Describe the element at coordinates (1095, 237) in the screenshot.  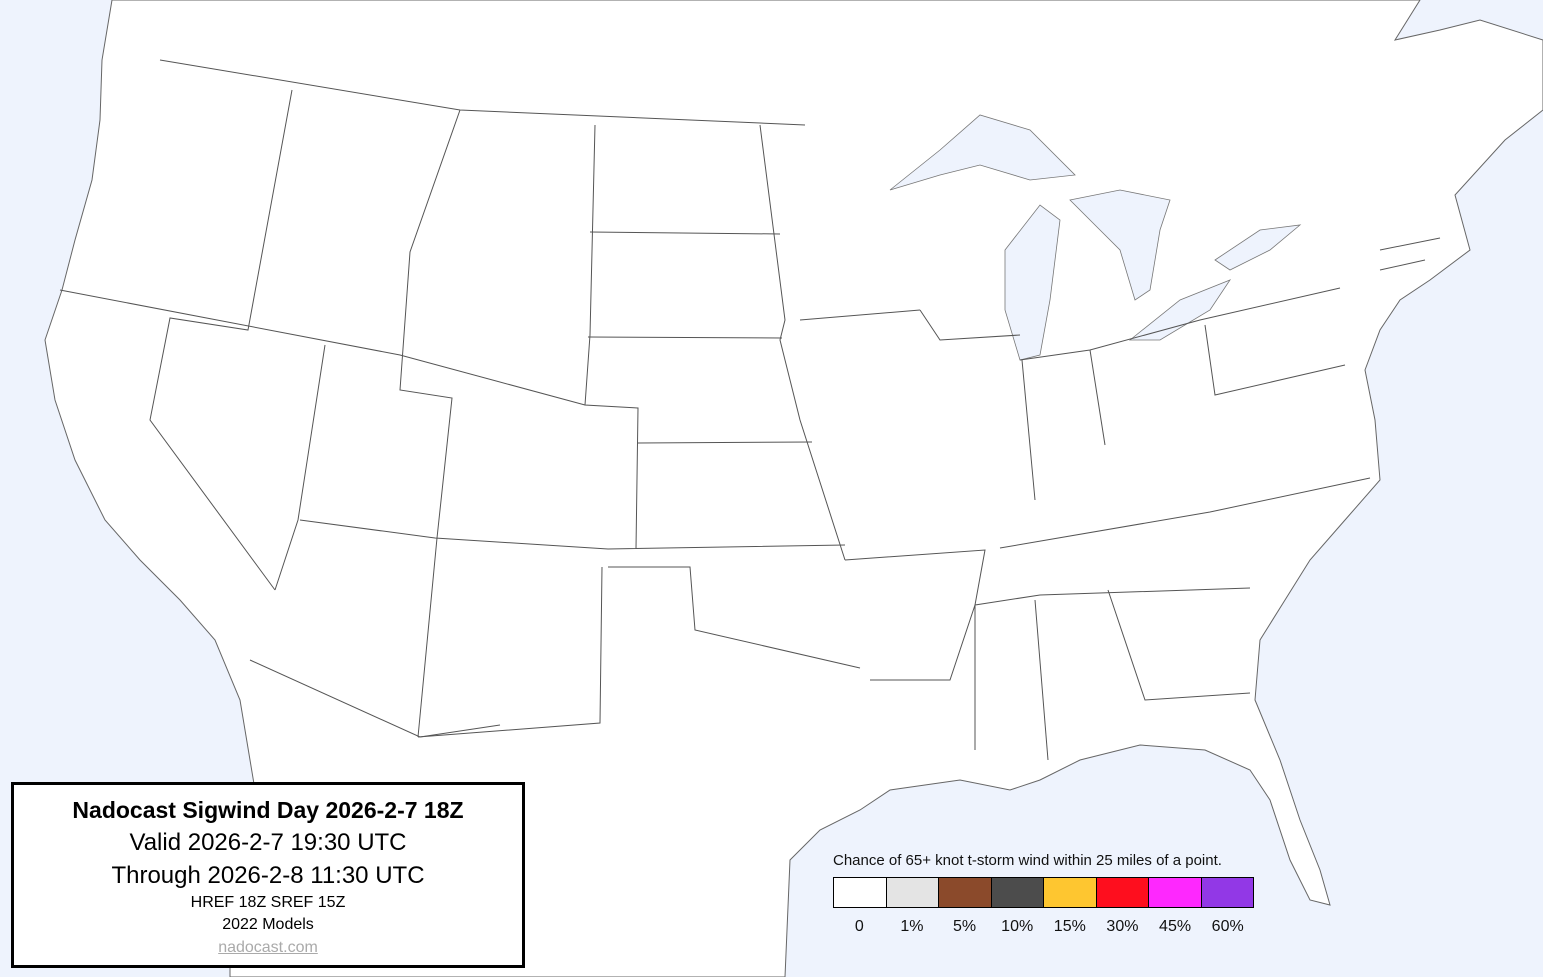
I see `great-lakes` at that location.